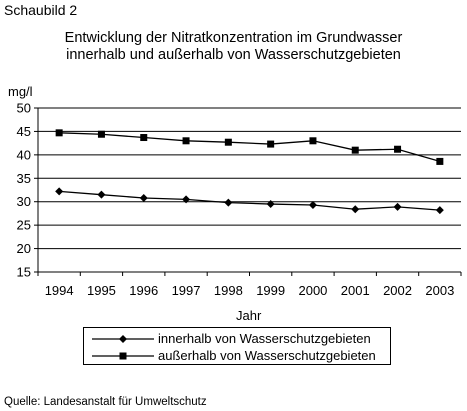  Describe the element at coordinates (228, 290) in the screenshot. I see `x-tick-label: 1998` at that location.